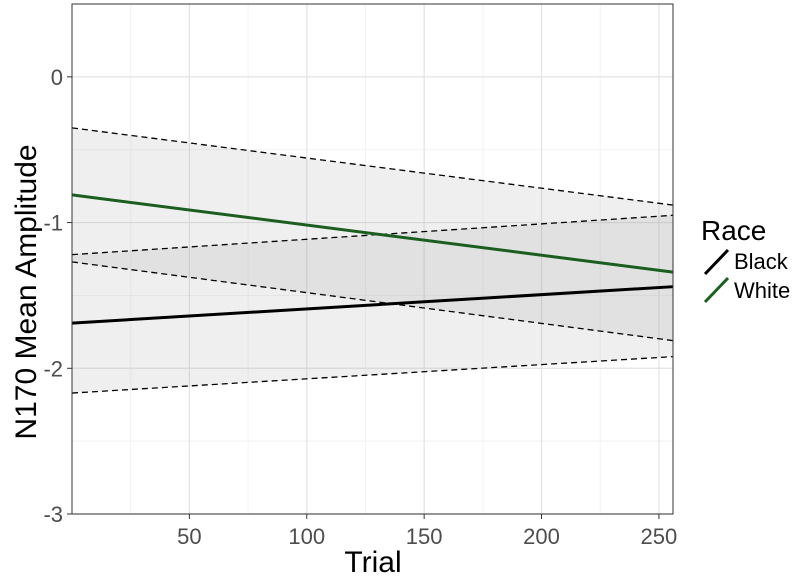  Describe the element at coordinates (26, 291) in the screenshot. I see `y-axis-title: N170 Mean Amplitude` at that location.